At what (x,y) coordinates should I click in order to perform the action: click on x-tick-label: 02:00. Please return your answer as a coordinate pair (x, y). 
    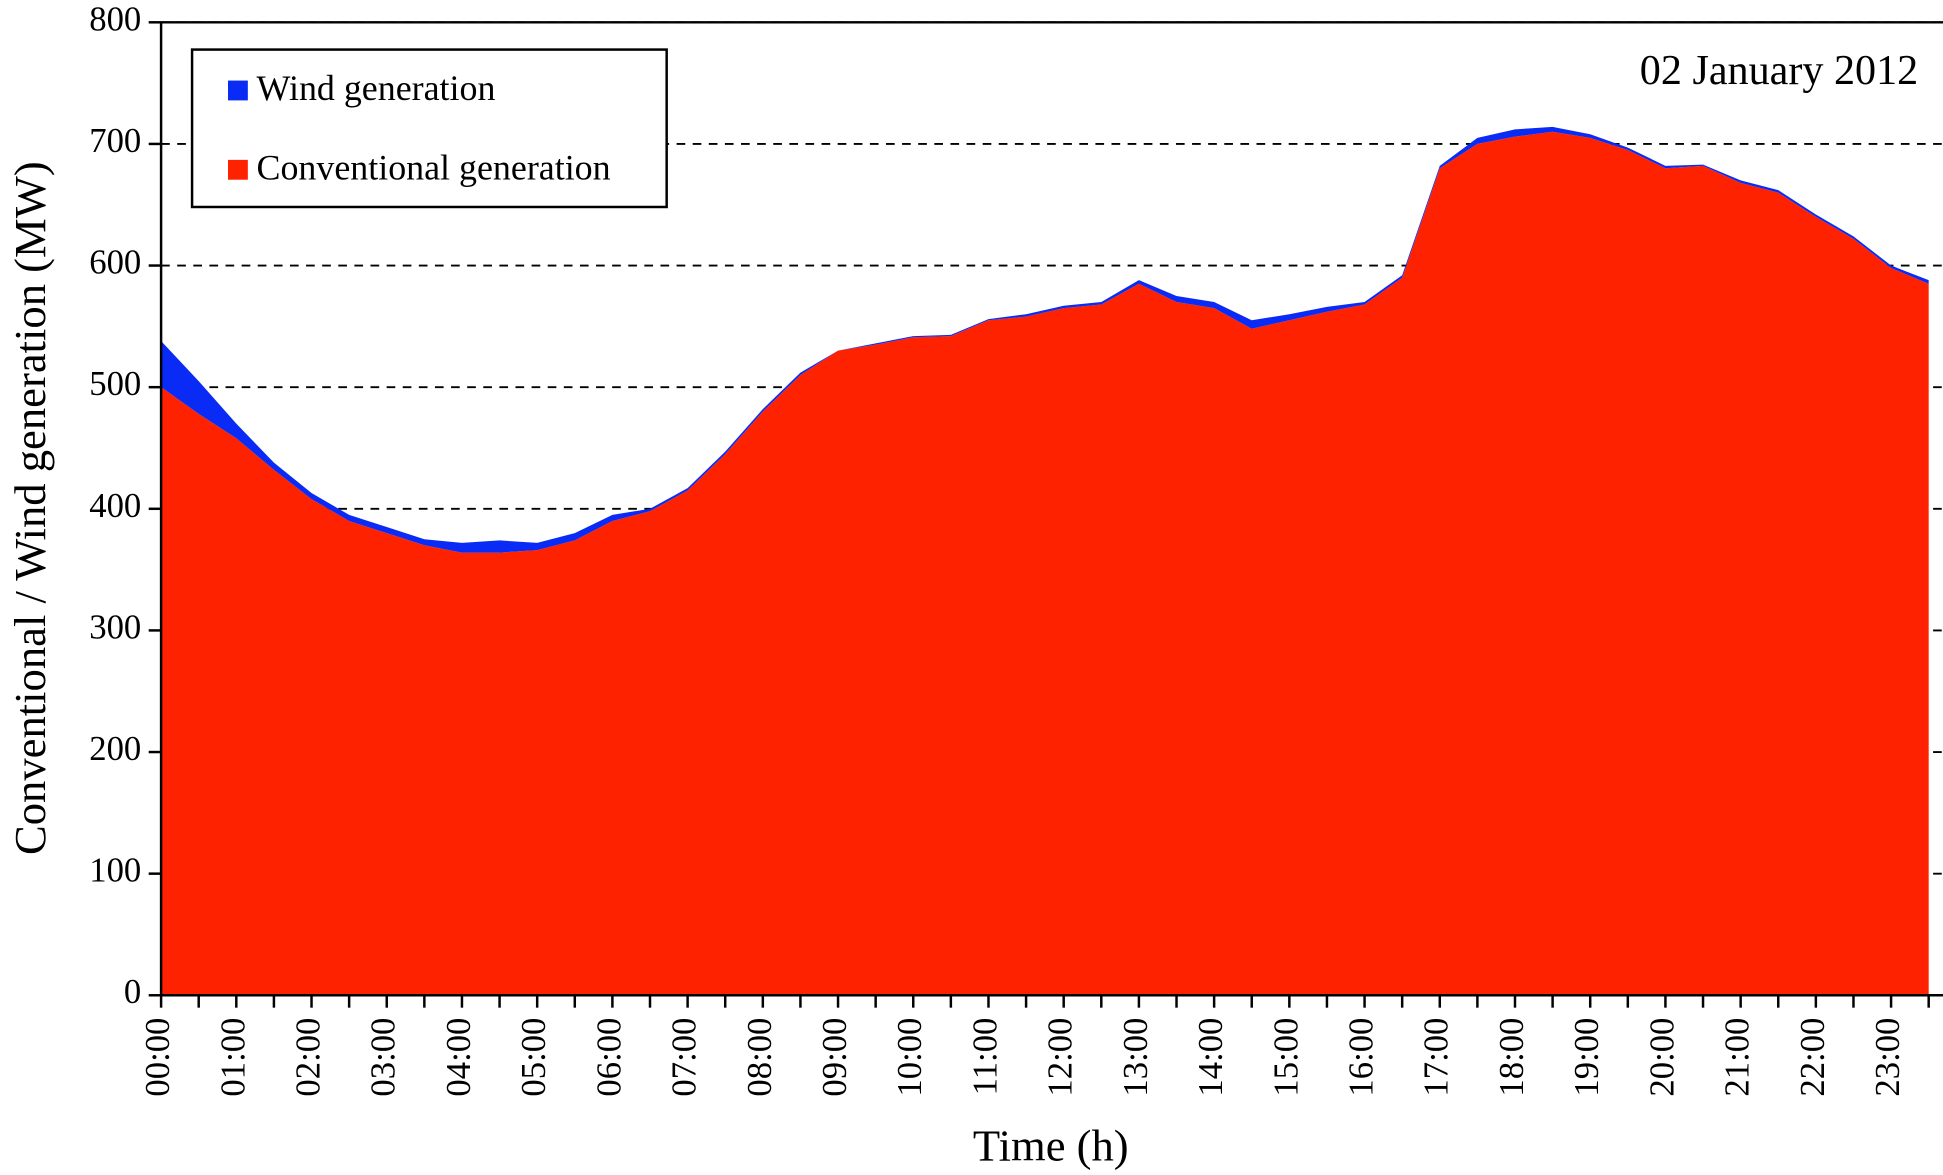
    Looking at the image, I should click on (307, 1057).